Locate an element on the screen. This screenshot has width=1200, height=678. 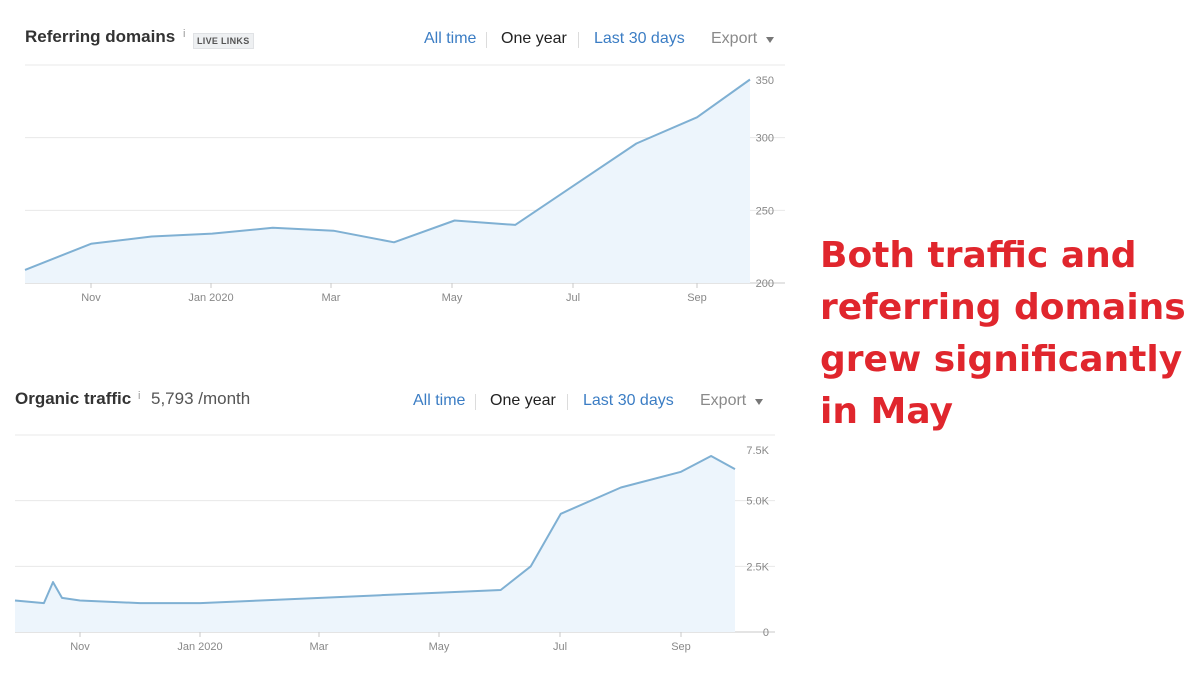
organic-traffic-value: 5,793 /month is located at coordinates (201, 398).